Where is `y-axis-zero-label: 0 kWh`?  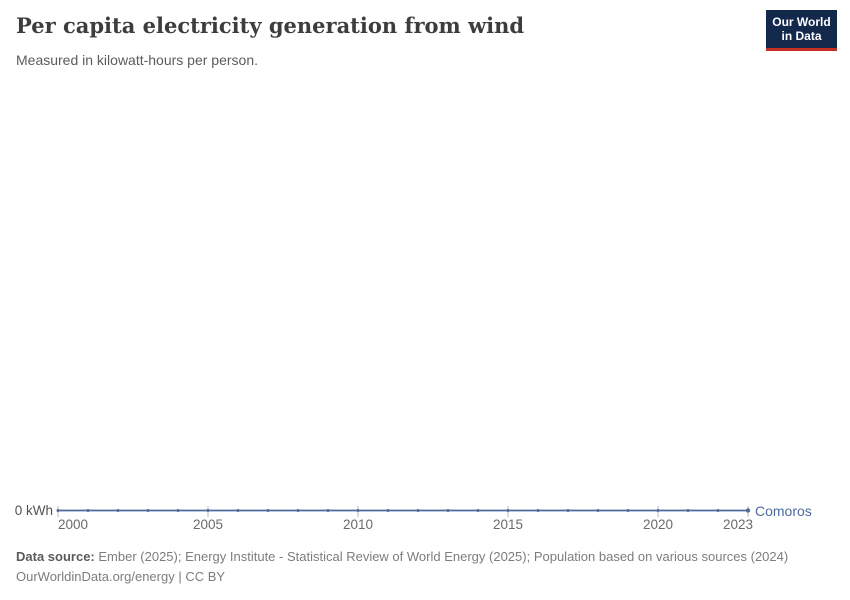 y-axis-zero-label: 0 kWh is located at coordinates (33, 510).